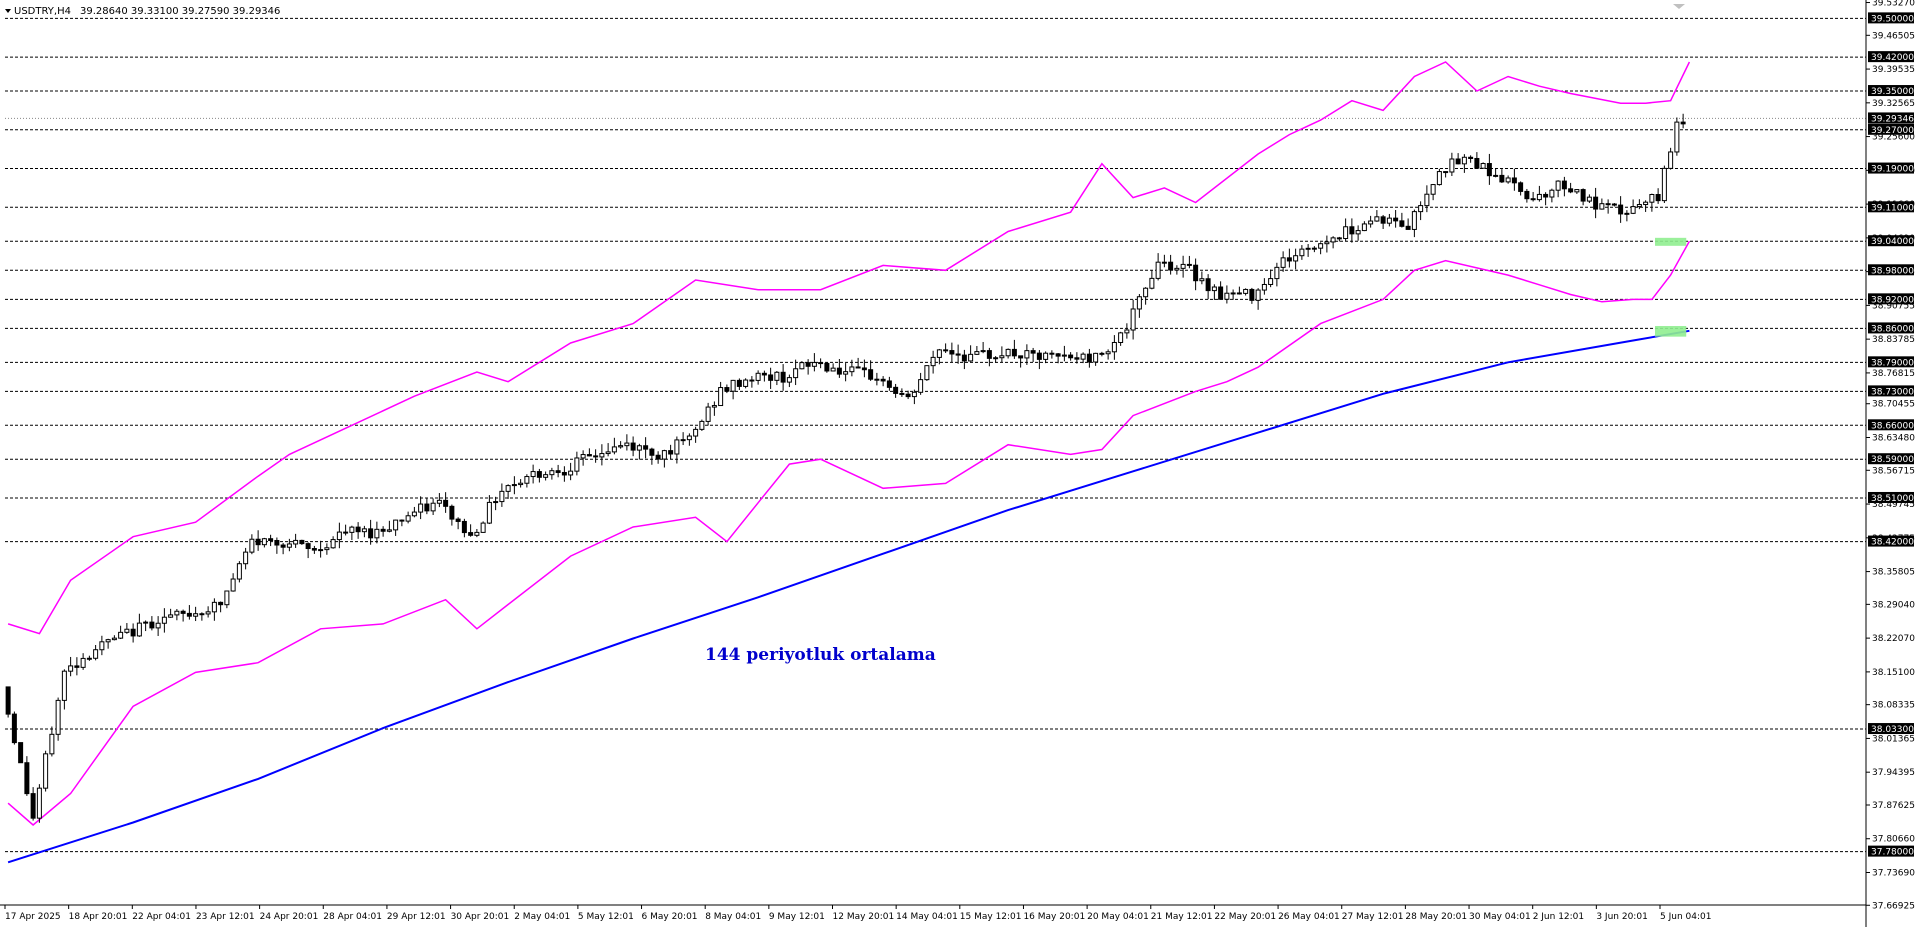 This screenshot has height=927, width=1920. I want to click on price-tick-label: 39.39535, so click(1893, 70).